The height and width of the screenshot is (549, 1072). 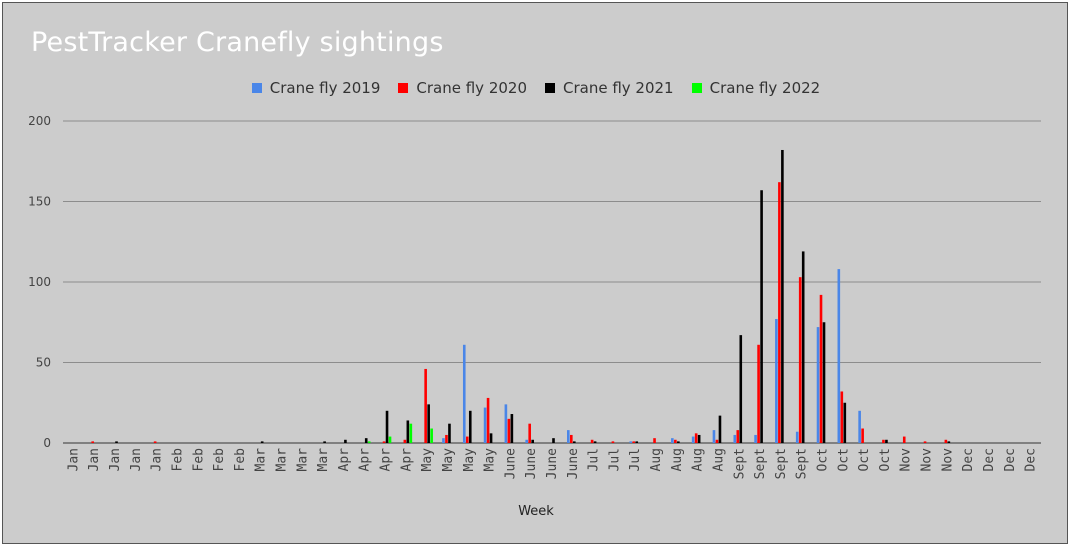 What do you see at coordinates (765, 88) in the screenshot?
I see `legend-label: Crane fly 2022` at bounding box center [765, 88].